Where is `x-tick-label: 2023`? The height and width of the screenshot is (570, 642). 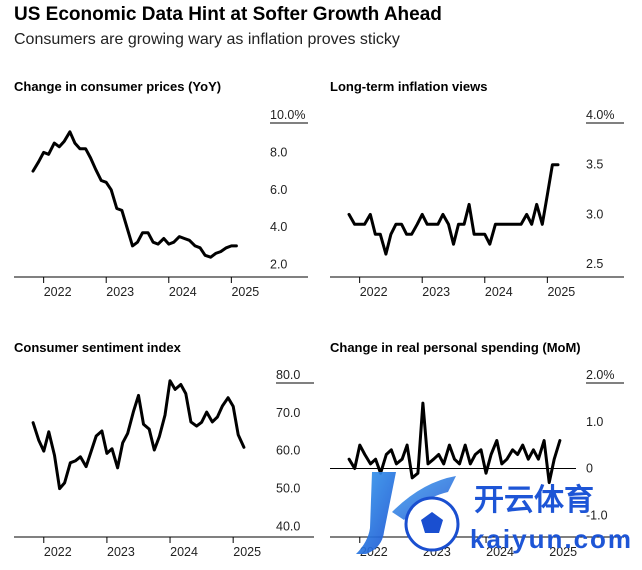
x-tick-label: 2023 is located at coordinates (120, 292).